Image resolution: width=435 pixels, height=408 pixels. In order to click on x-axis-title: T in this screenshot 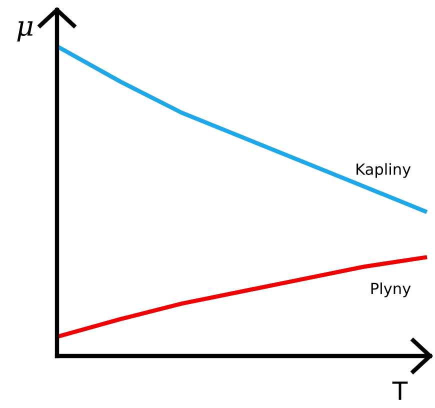, I will do `click(400, 391)`.